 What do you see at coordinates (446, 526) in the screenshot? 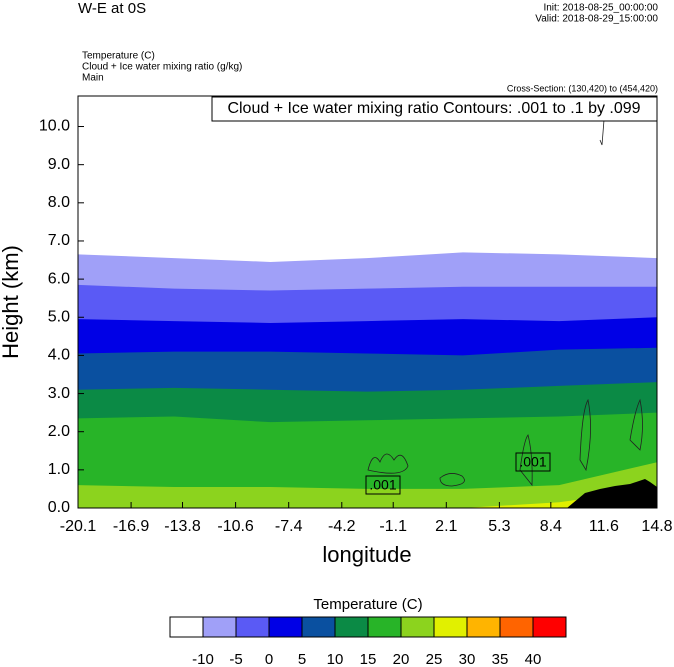
I see `x-tick-label: 2.1` at bounding box center [446, 526].